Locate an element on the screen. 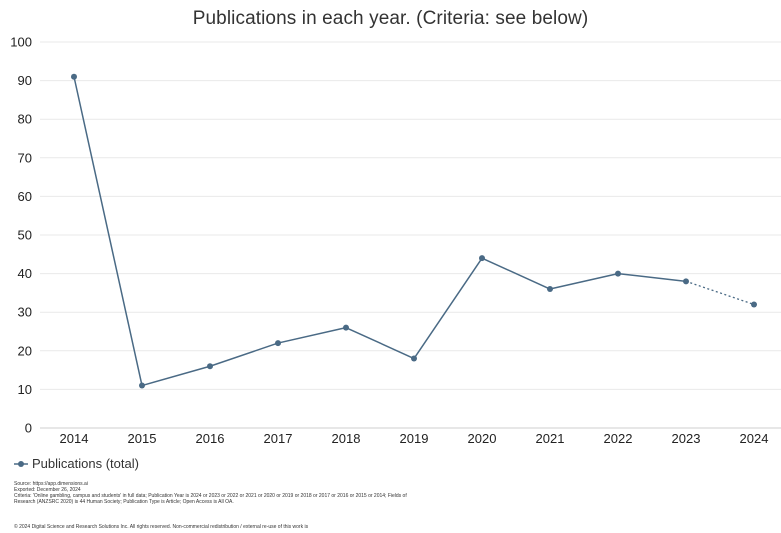 The image size is (781, 533). x-tick-label: 2014 is located at coordinates (74, 438).